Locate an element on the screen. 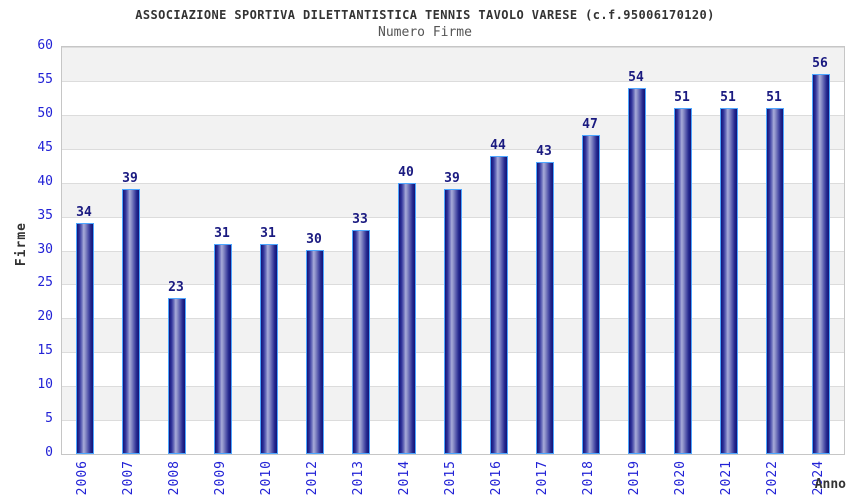 The width and height of the screenshot is (850, 500). x-axis-title: Anno is located at coordinates (830, 484).